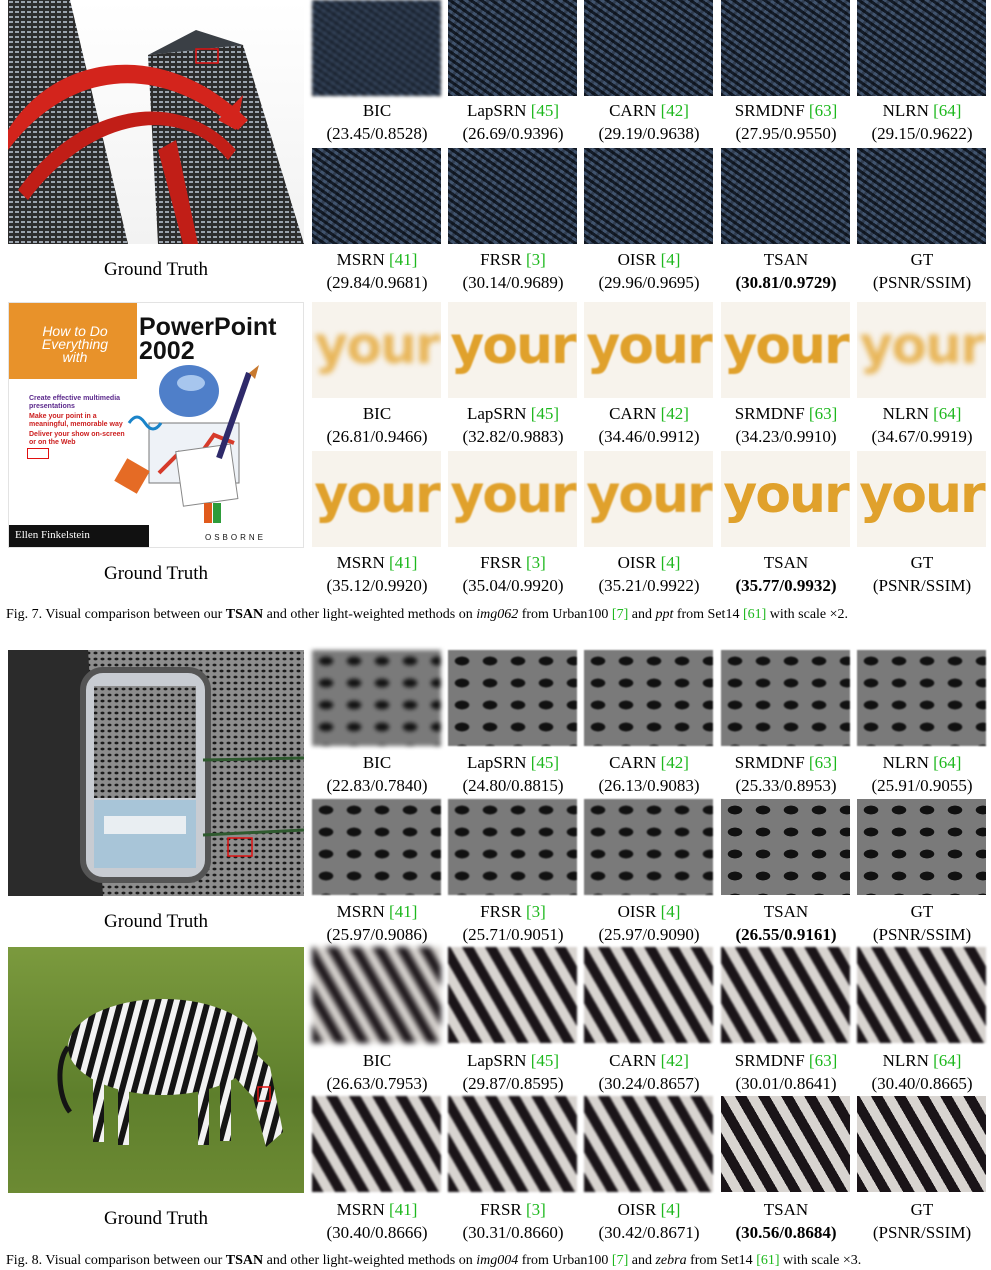 The height and width of the screenshot is (1270, 991). Describe the element at coordinates (377, 271) in the screenshot. I see `crop-caption: MSRN [41] (29.84/0.9681)` at that location.